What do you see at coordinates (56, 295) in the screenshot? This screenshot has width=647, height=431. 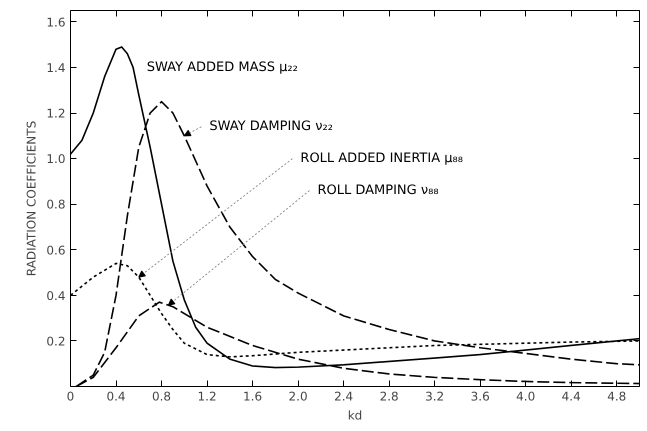 I see `y-tick-label: 0.4` at bounding box center [56, 295].